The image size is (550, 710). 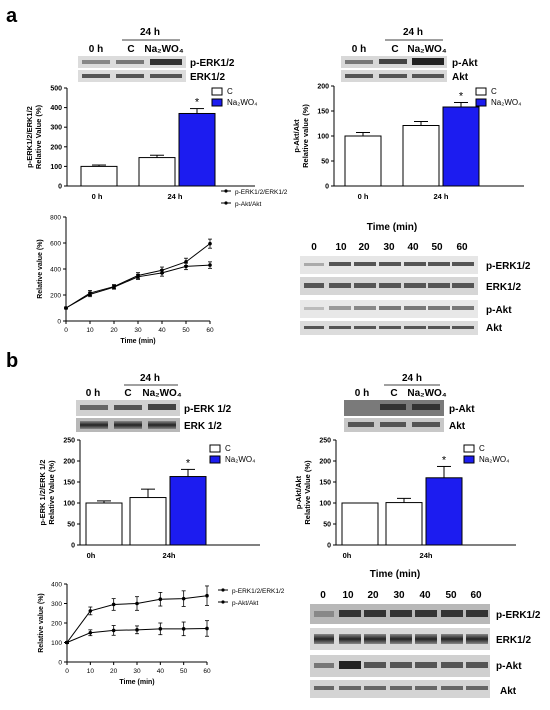 What do you see at coordinates (494, 91) in the screenshot?
I see `a-akt-bar-legend-label: C` at bounding box center [494, 91].